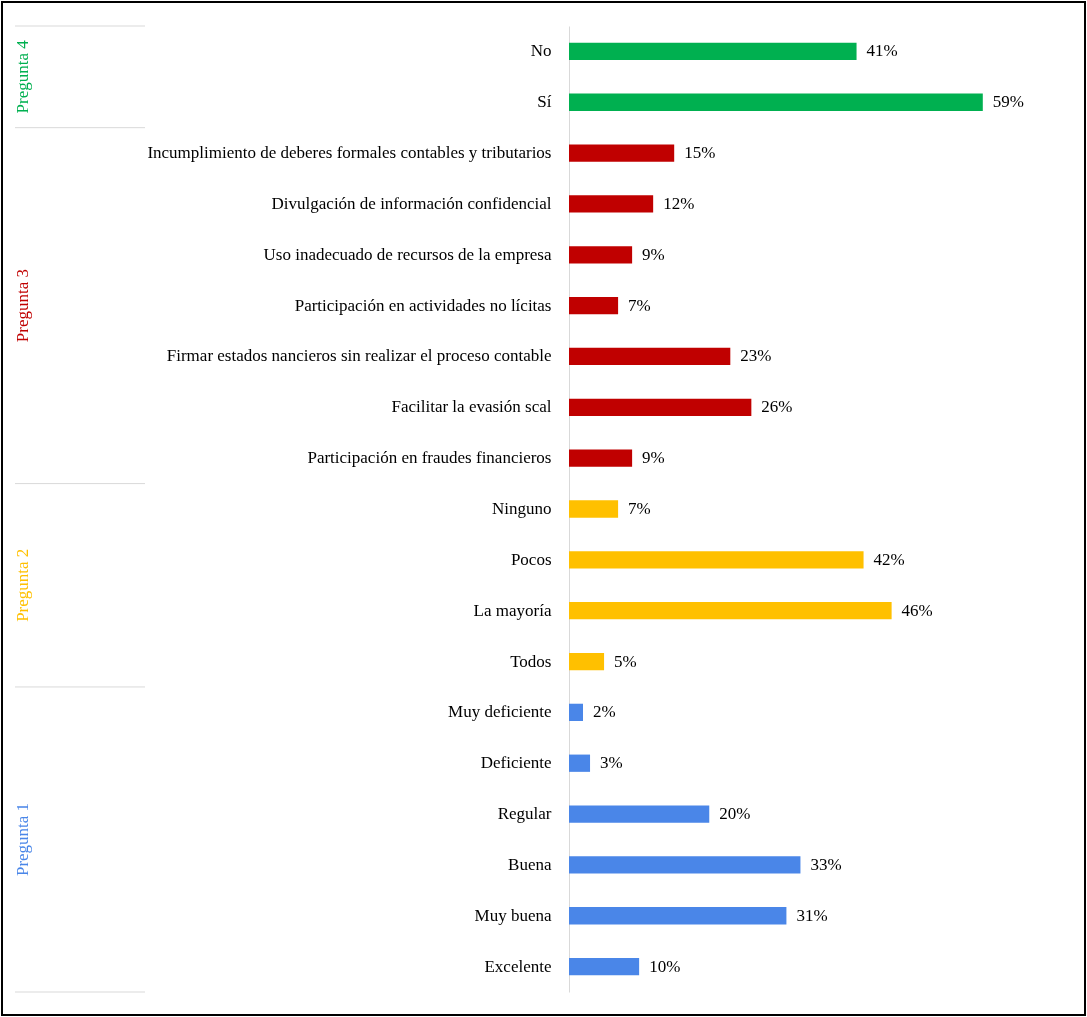 Image resolution: width=1087 pixels, height=1017 pixels. I want to click on y-tick-label: La mayoría, so click(512, 610).